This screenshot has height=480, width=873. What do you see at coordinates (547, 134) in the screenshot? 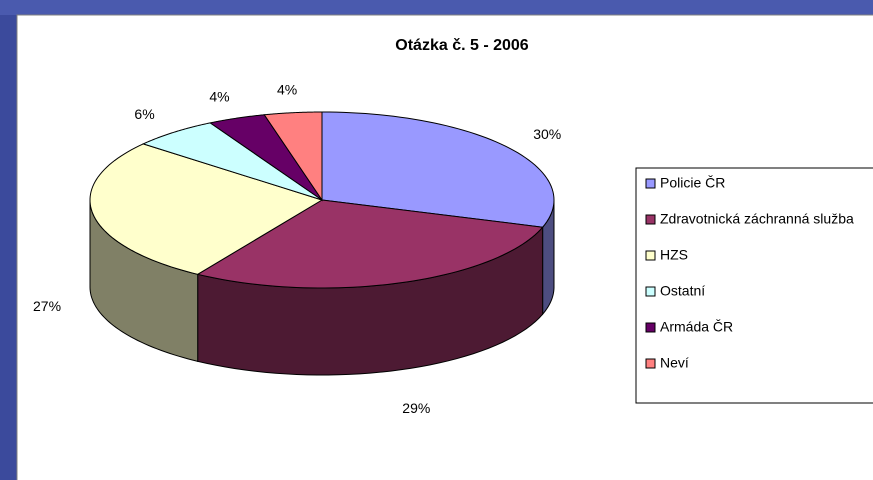
I see `data-label: 30%` at bounding box center [547, 134].